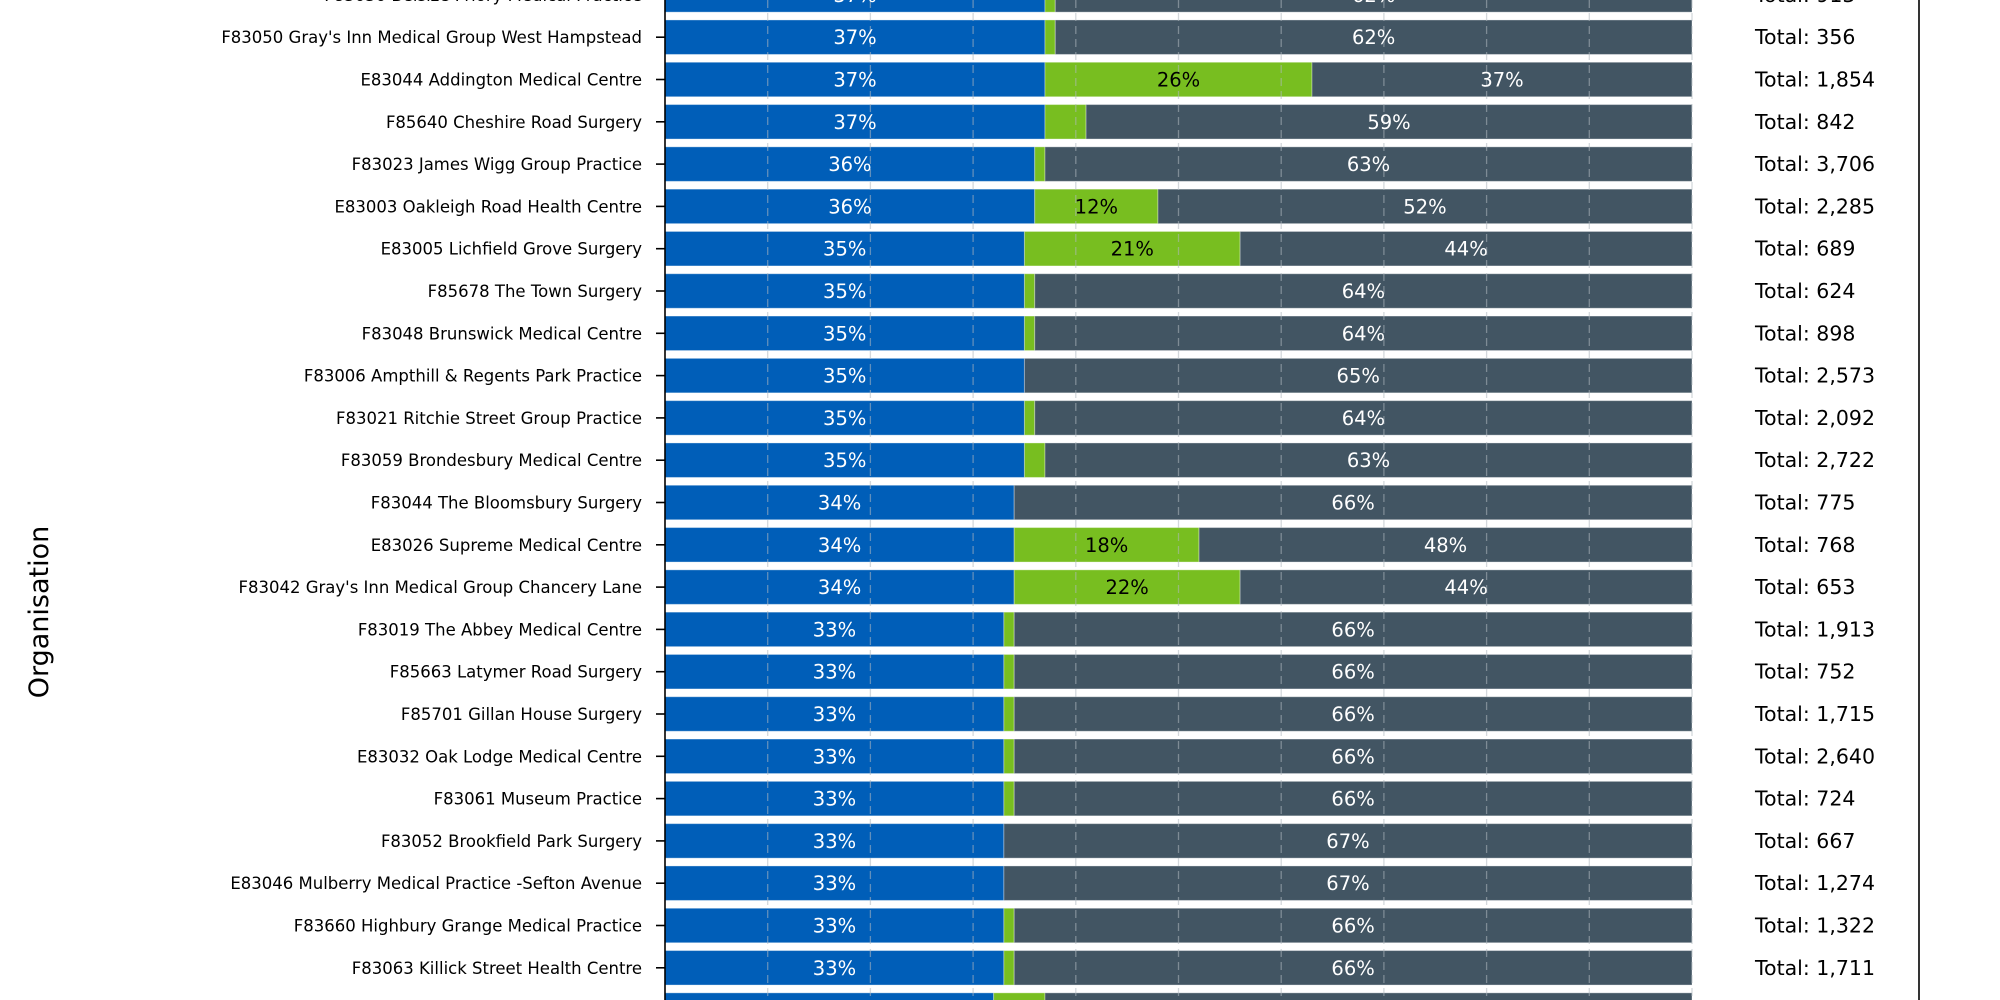 This screenshot has width=2000, height=1000. Describe the element at coordinates (514, 122) in the screenshot. I see `y-tick-label: F85640 Cheshire Road Surgery` at that location.